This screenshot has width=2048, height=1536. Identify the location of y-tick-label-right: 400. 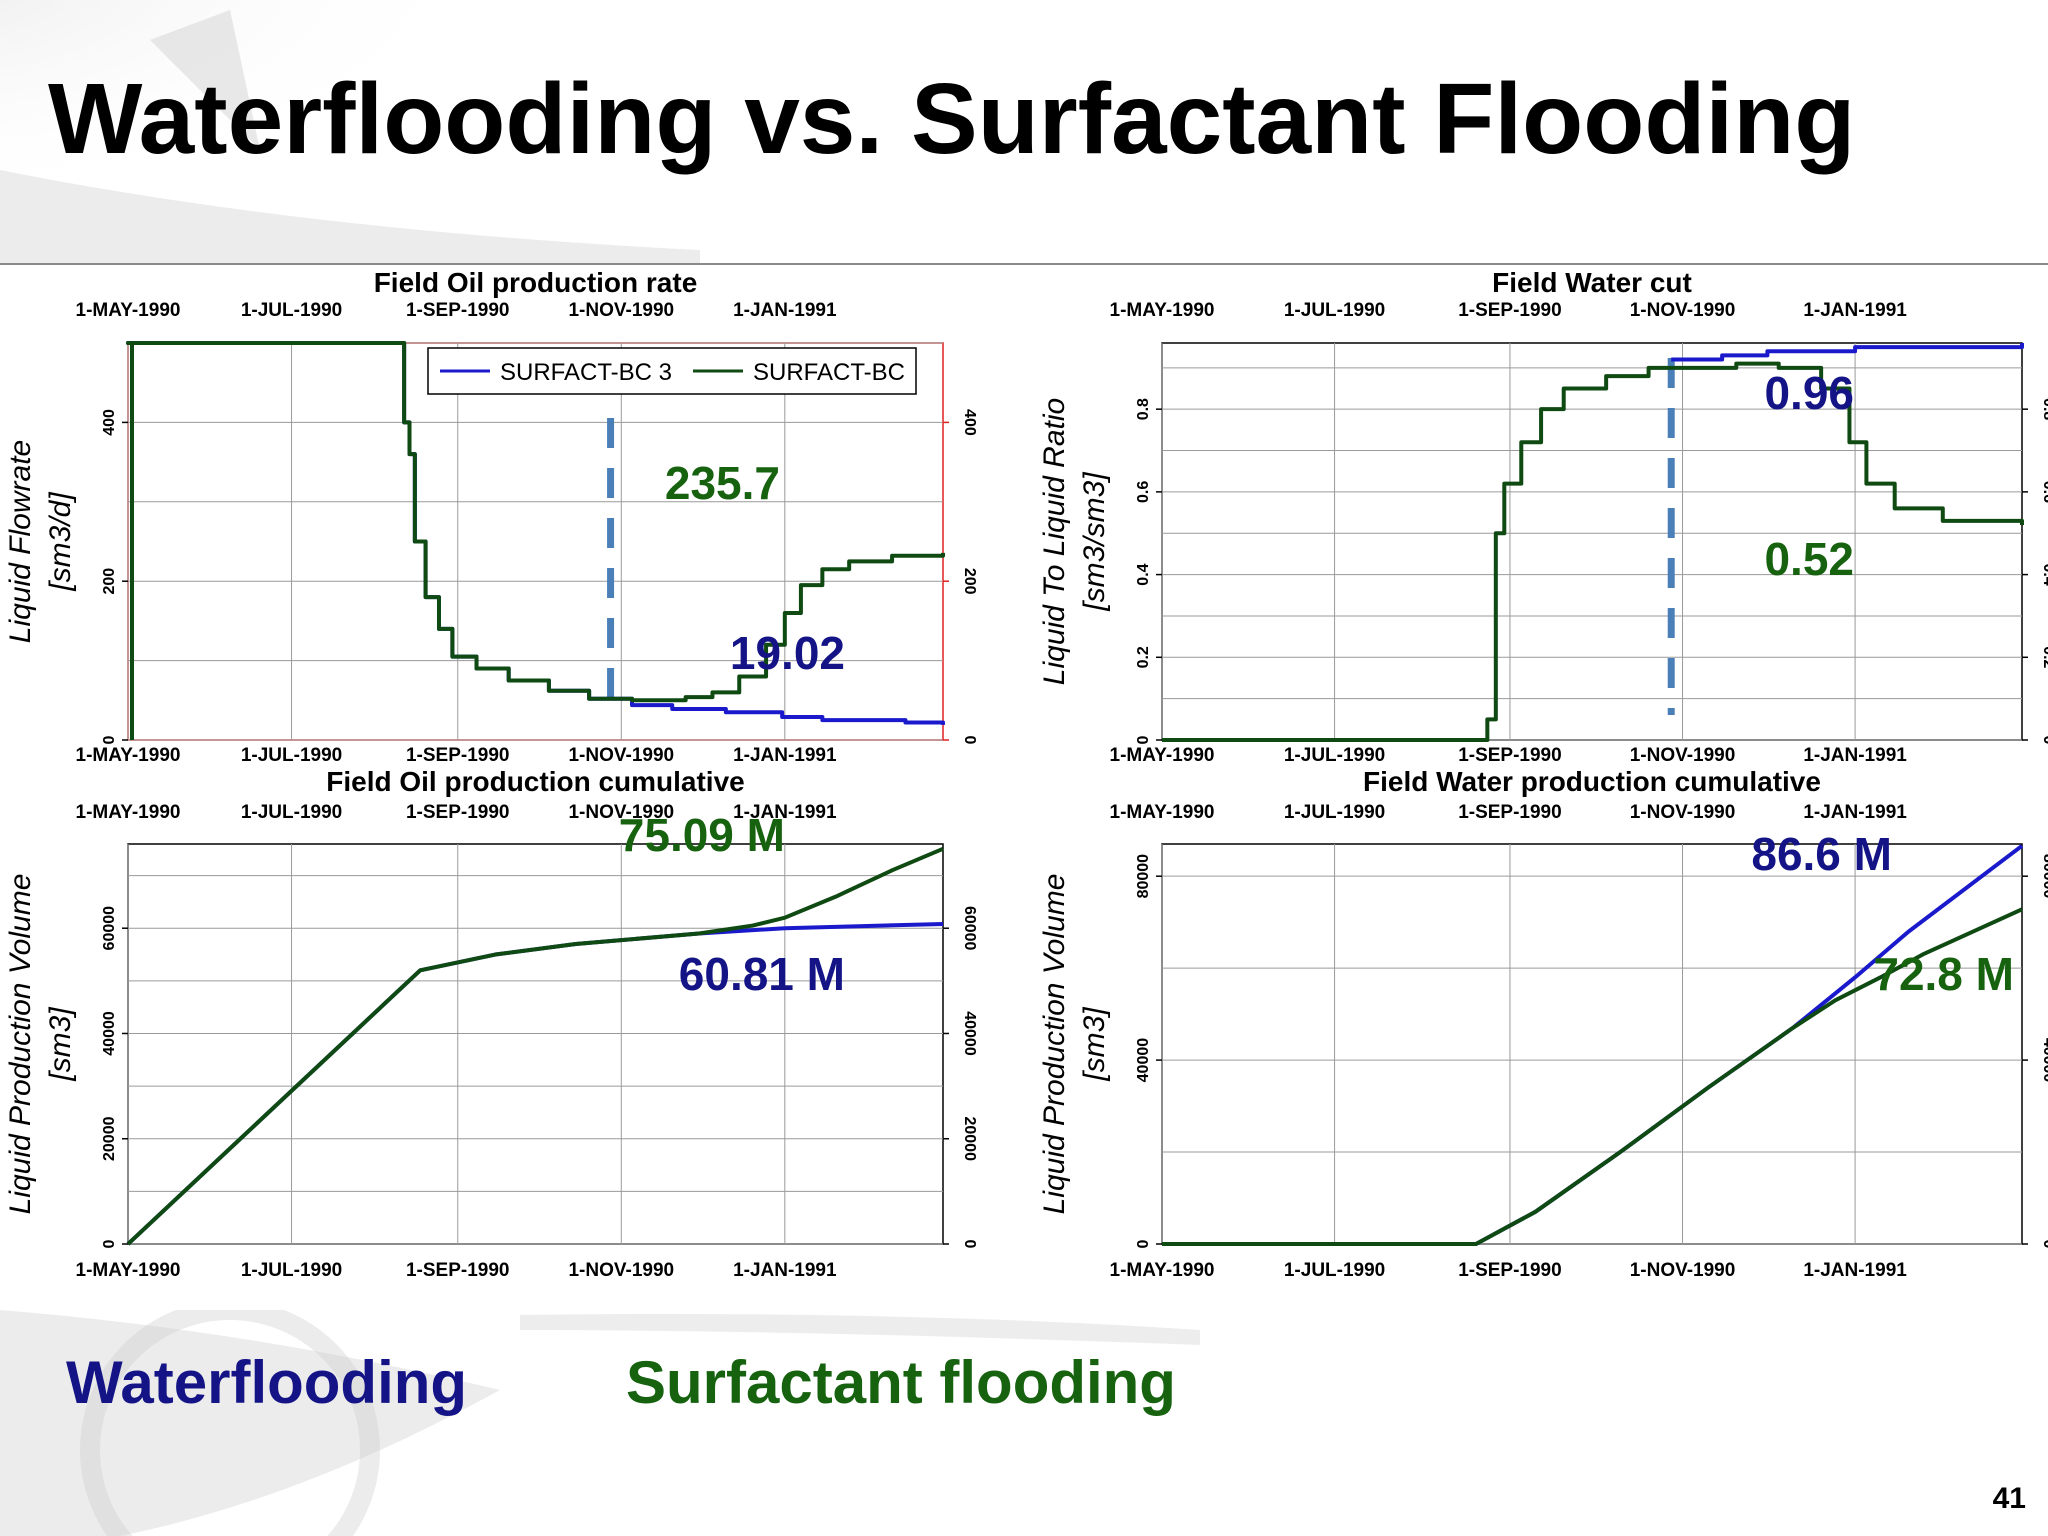
(969, 422).